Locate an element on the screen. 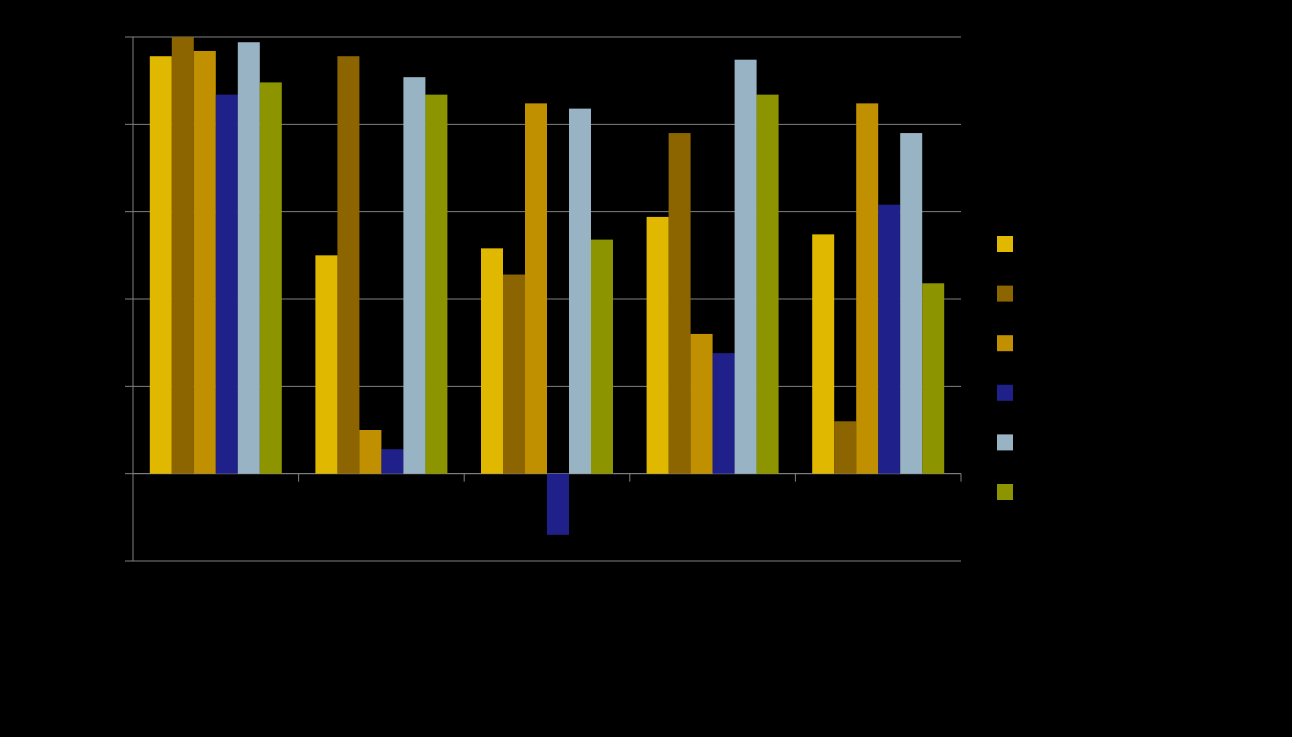  y-tick-label: 200 is located at coordinates (110, 123).